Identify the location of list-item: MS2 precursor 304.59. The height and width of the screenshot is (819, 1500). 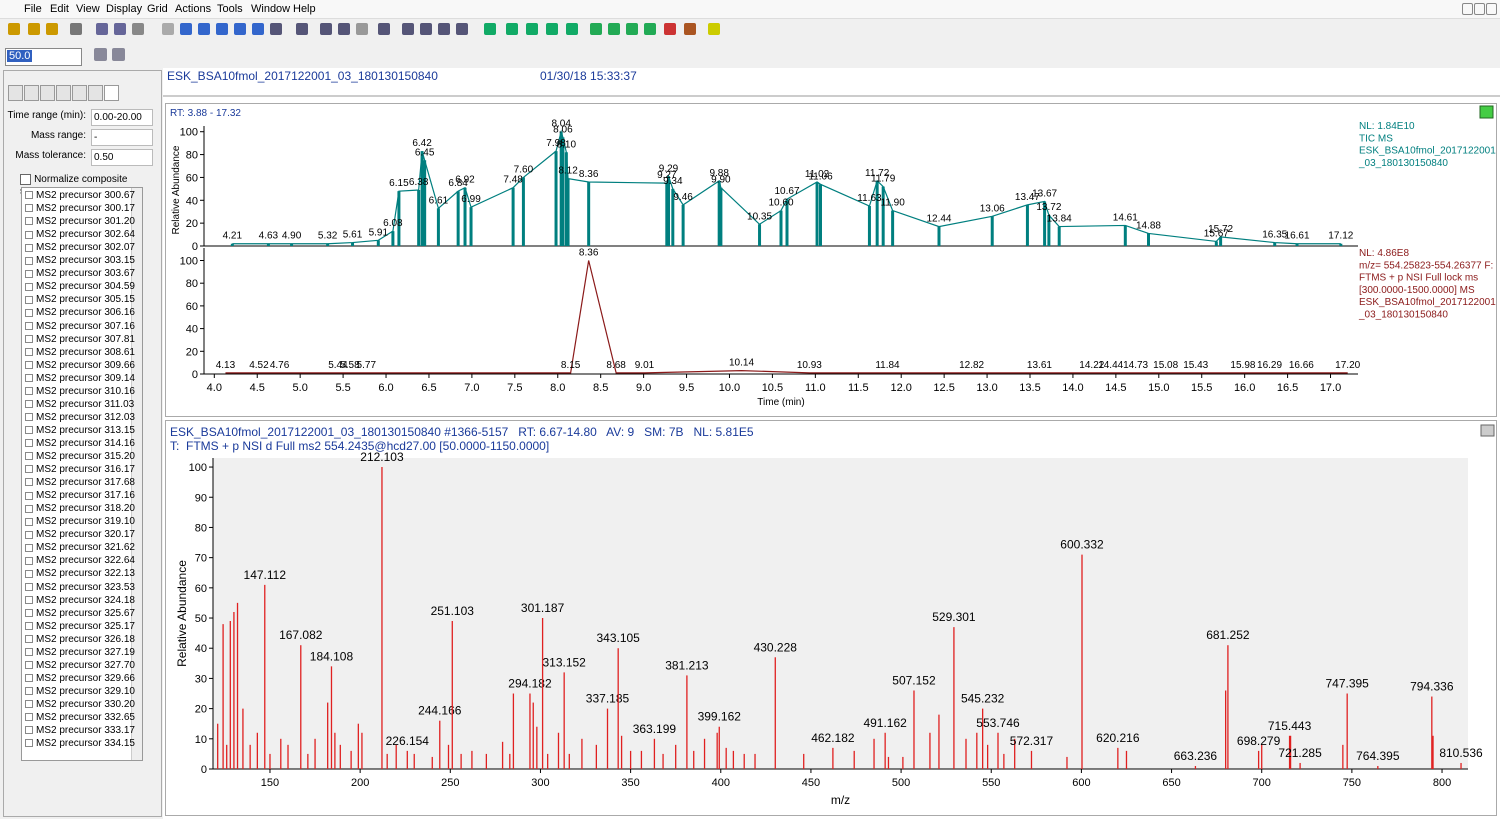
(80, 286).